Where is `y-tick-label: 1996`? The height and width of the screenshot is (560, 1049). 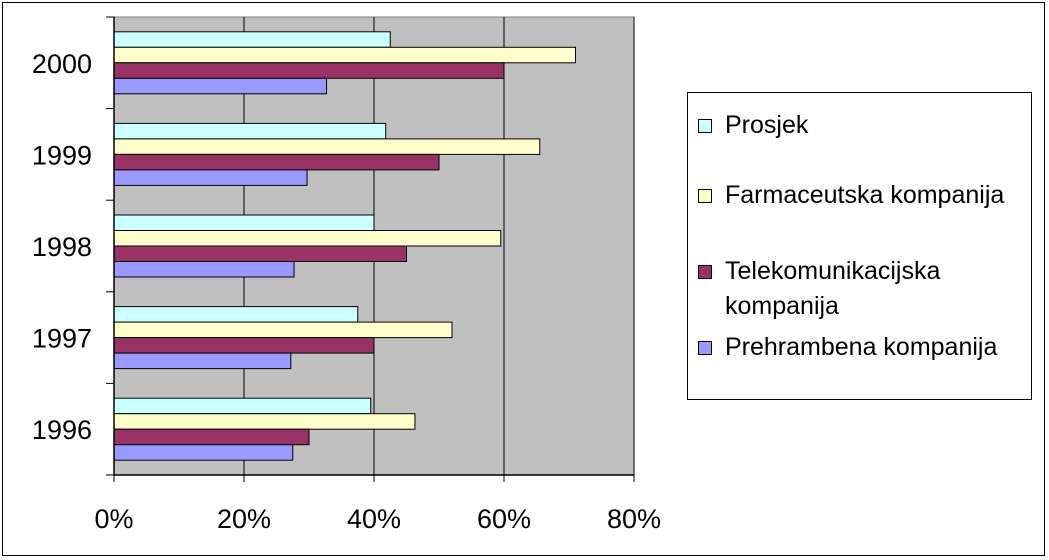 y-tick-label: 1996 is located at coordinates (62, 430).